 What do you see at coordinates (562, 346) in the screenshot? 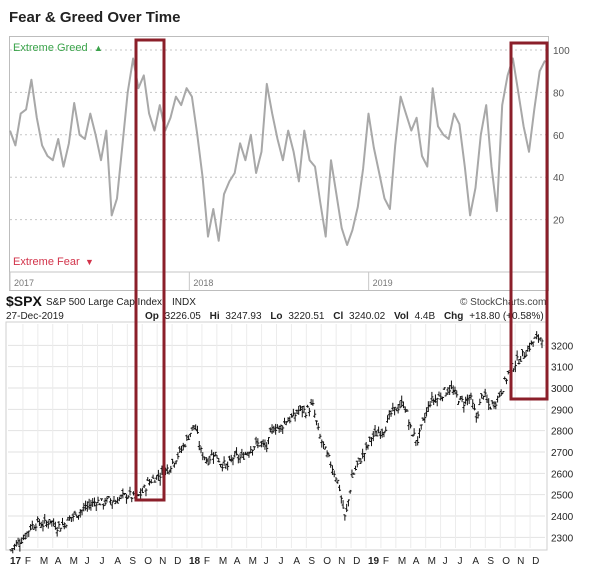
I see `spx-y-tick-label: 3200` at bounding box center [562, 346].